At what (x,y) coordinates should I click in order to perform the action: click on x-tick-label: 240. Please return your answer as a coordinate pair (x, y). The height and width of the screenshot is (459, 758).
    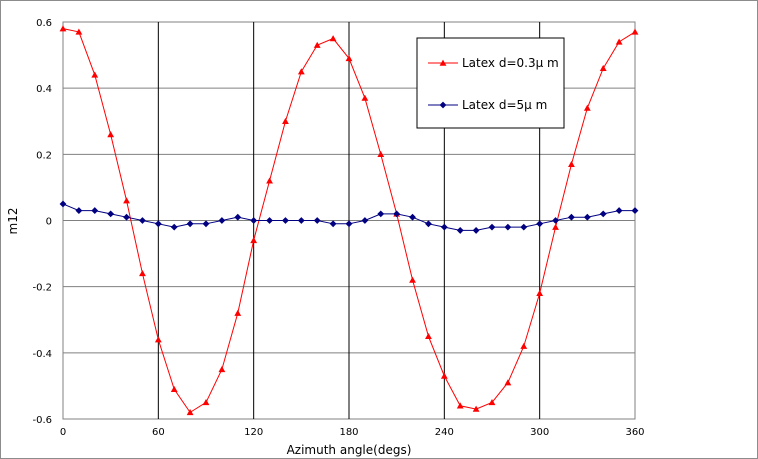
    Looking at the image, I should click on (444, 432).